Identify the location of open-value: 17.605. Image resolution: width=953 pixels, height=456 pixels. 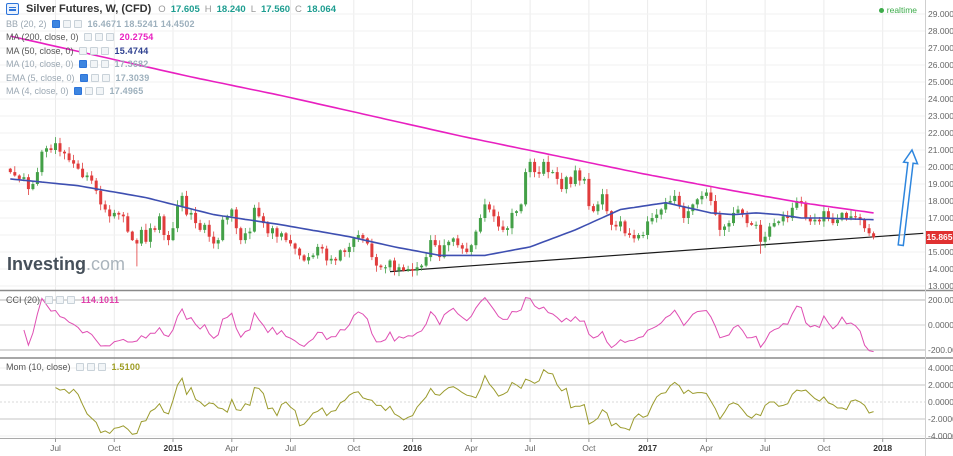
(185, 9).